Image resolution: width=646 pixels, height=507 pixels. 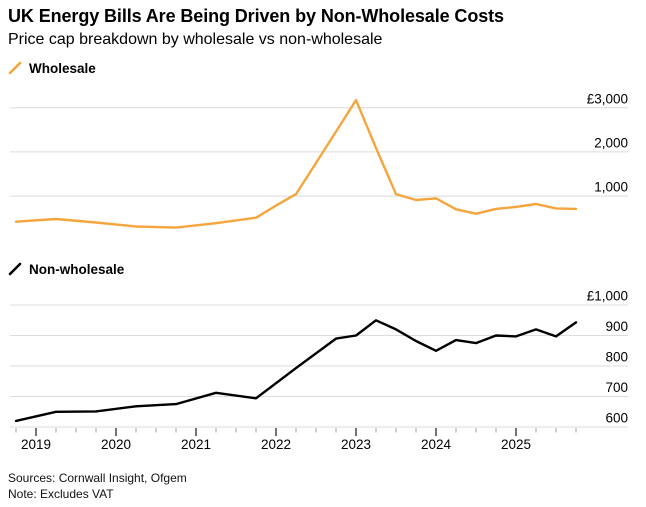 What do you see at coordinates (607, 296) in the screenshot?
I see `y-tick-label: £1,000` at bounding box center [607, 296].